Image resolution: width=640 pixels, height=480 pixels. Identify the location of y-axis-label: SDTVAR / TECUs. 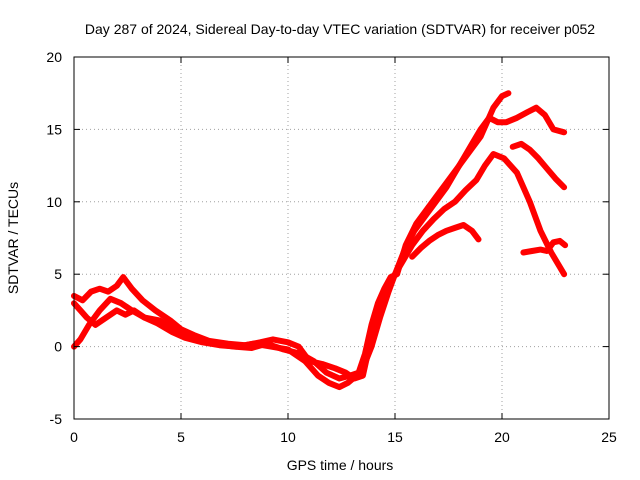
(13, 238).